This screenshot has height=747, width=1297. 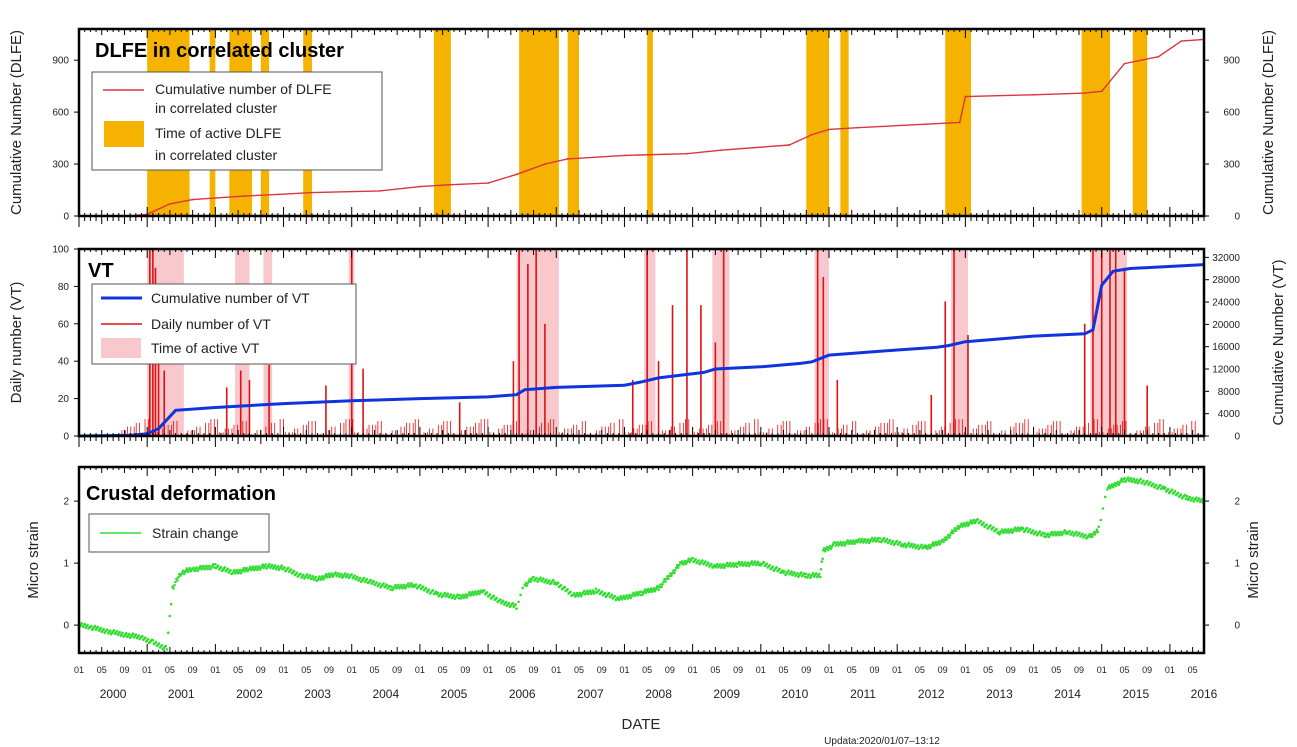 What do you see at coordinates (1231, 165) in the screenshot?
I see `y-tick-label-right: 300` at bounding box center [1231, 165].